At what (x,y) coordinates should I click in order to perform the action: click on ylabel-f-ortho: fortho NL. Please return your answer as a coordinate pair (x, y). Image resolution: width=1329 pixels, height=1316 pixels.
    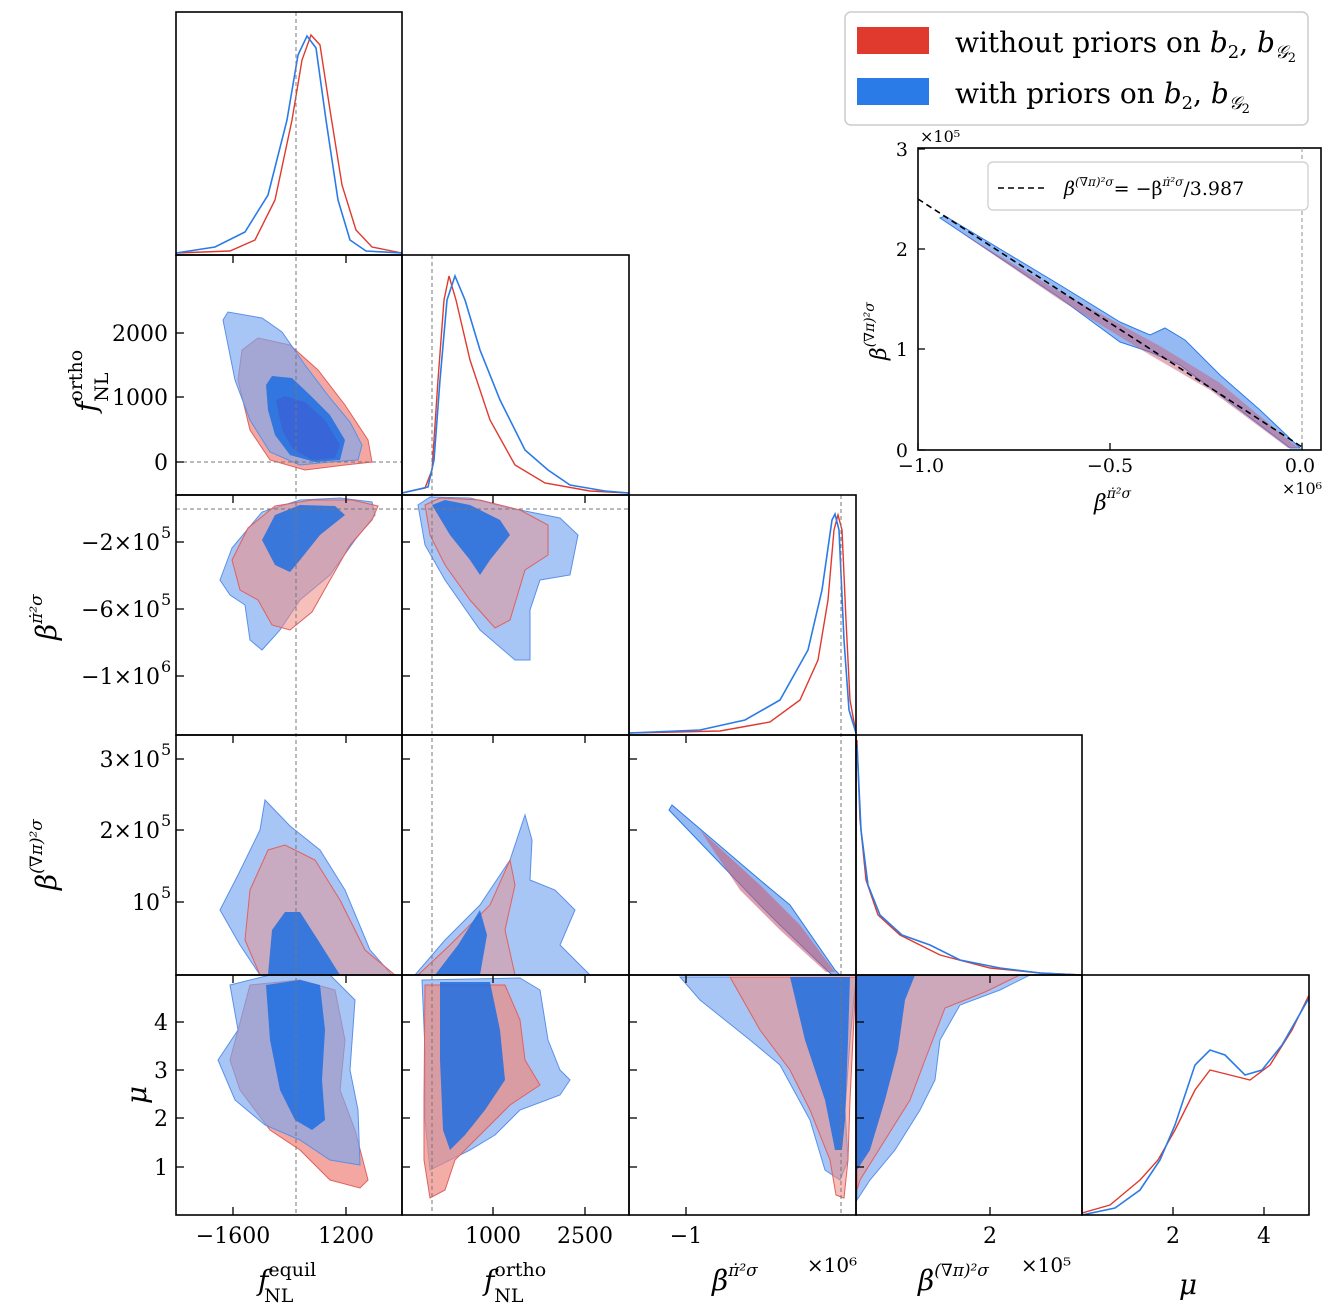
    Looking at the image, I should click on (89, 382).